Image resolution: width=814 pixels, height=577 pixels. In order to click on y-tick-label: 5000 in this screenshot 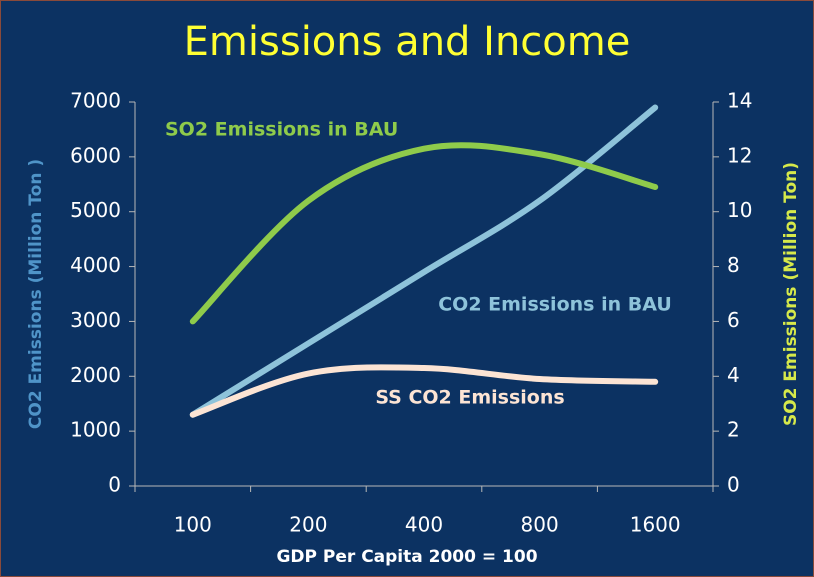, I will do `click(95, 210)`.